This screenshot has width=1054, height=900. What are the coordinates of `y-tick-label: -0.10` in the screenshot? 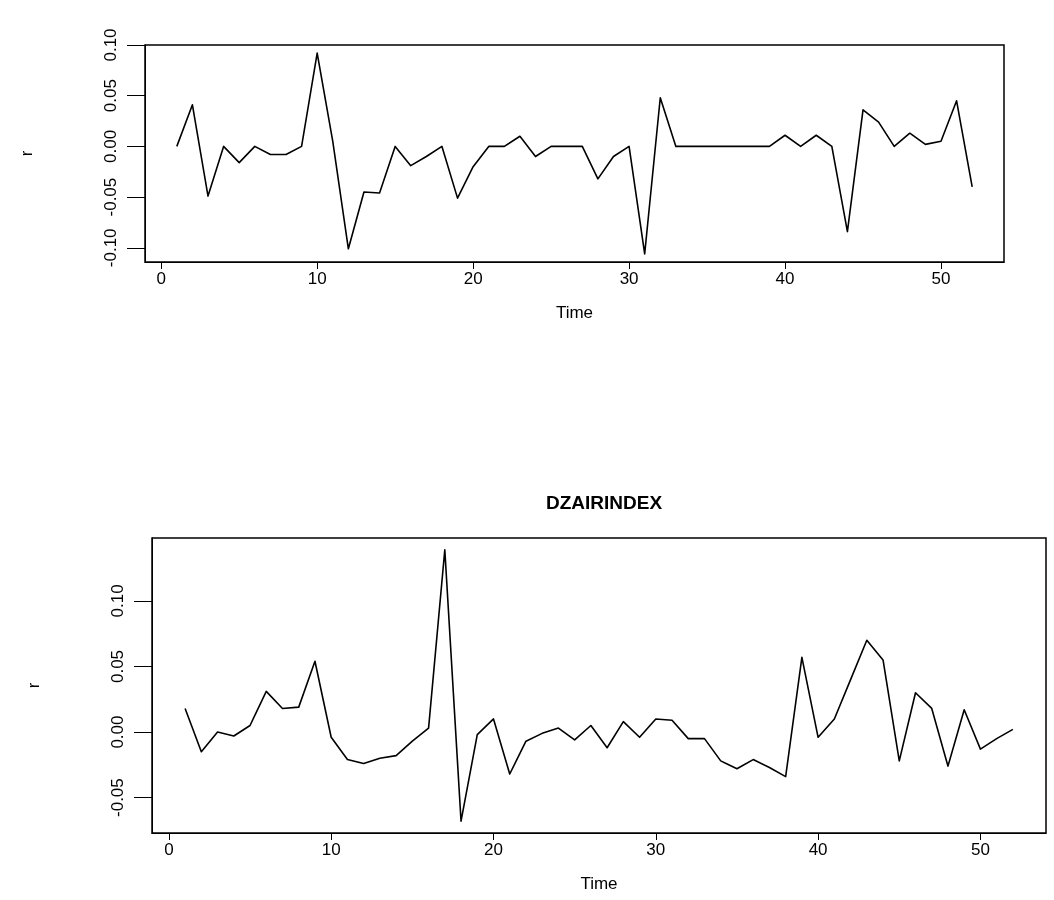 It's located at (110, 248).